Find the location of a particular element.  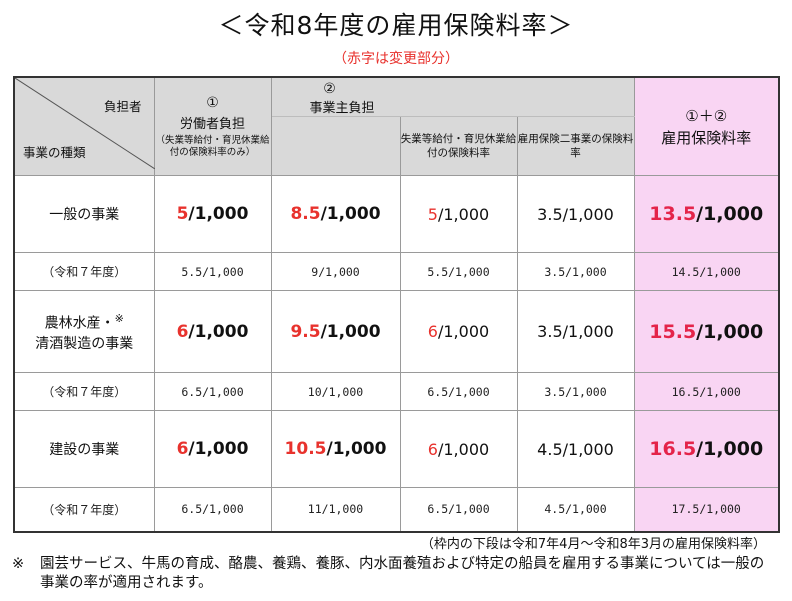

worker-rate-cell: 5/1,000 is located at coordinates (212, 214).